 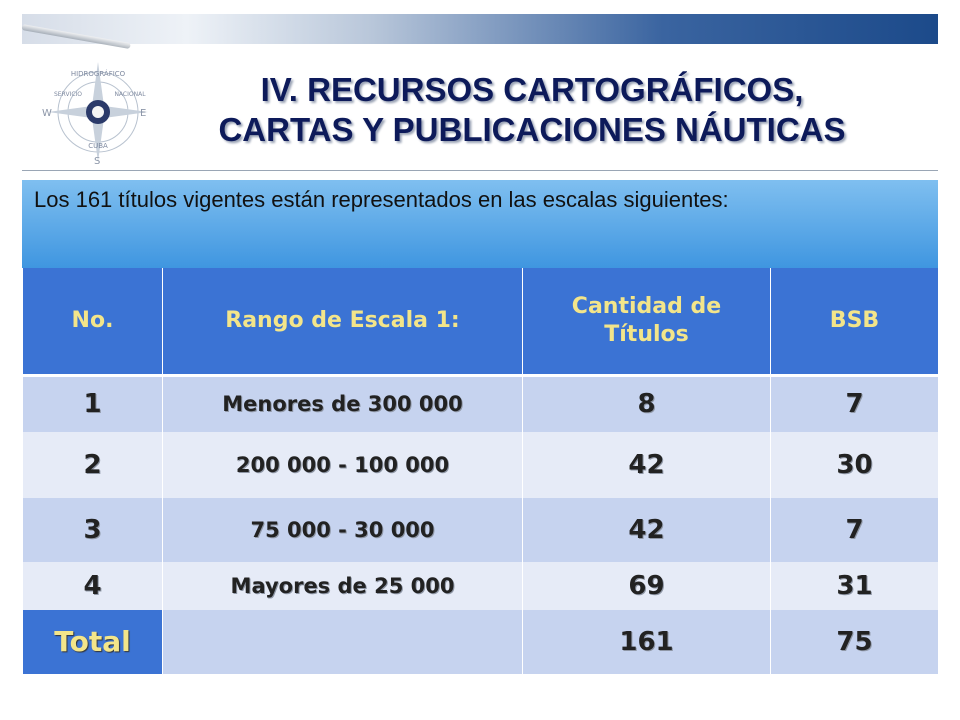 What do you see at coordinates (97, 161) in the screenshot?
I see `logo-dir-s: S` at bounding box center [97, 161].